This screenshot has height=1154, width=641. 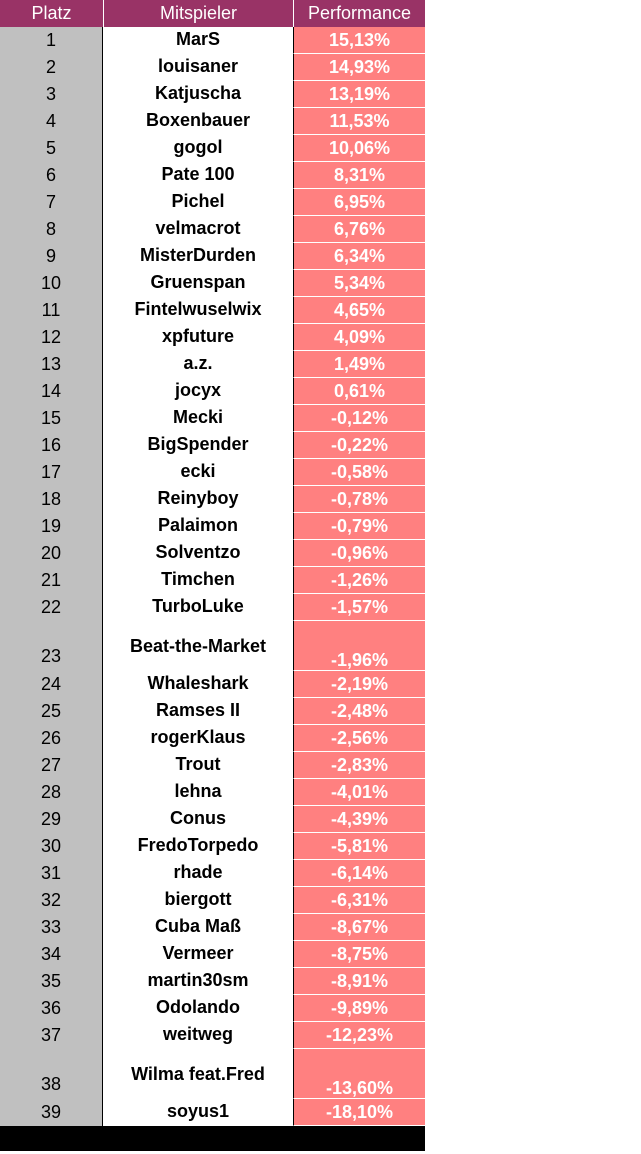 I want to click on player-cell: soyus1, so click(x=198, y=1112).